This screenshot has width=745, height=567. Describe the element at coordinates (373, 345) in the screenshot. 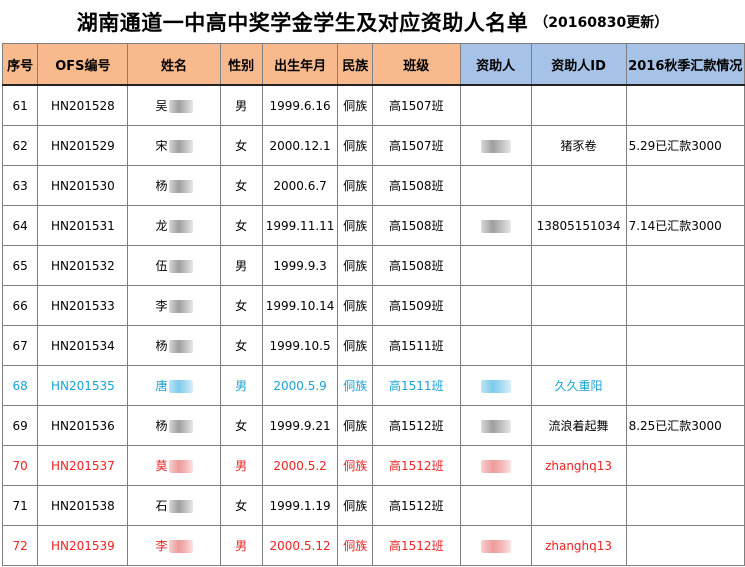

I see `table-row: 67 HN201534 杨 女 1999.10.5 侗族 高1511班` at that location.